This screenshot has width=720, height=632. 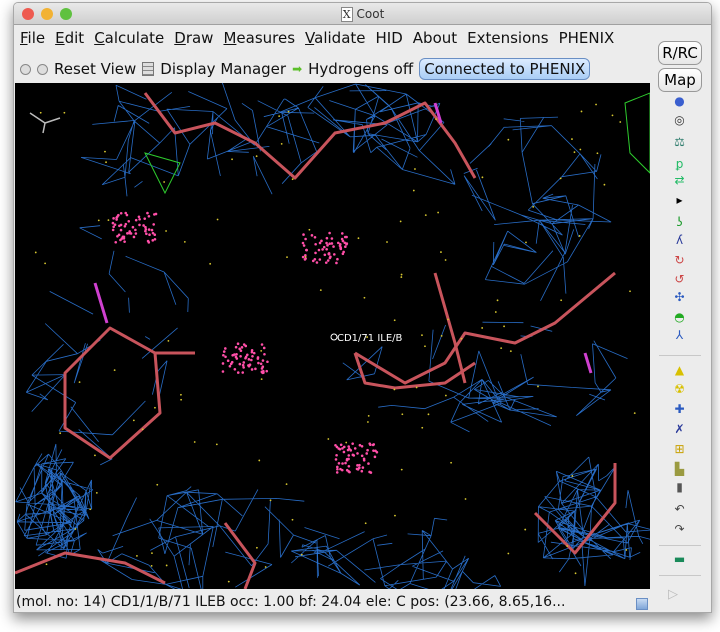 I want to click on torsion-general-icon: ↺, so click(x=679, y=279).